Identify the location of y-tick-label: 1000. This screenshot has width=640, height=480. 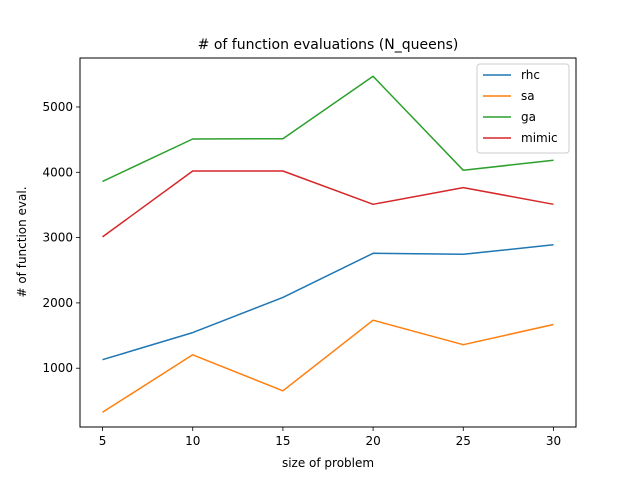
(57, 368).